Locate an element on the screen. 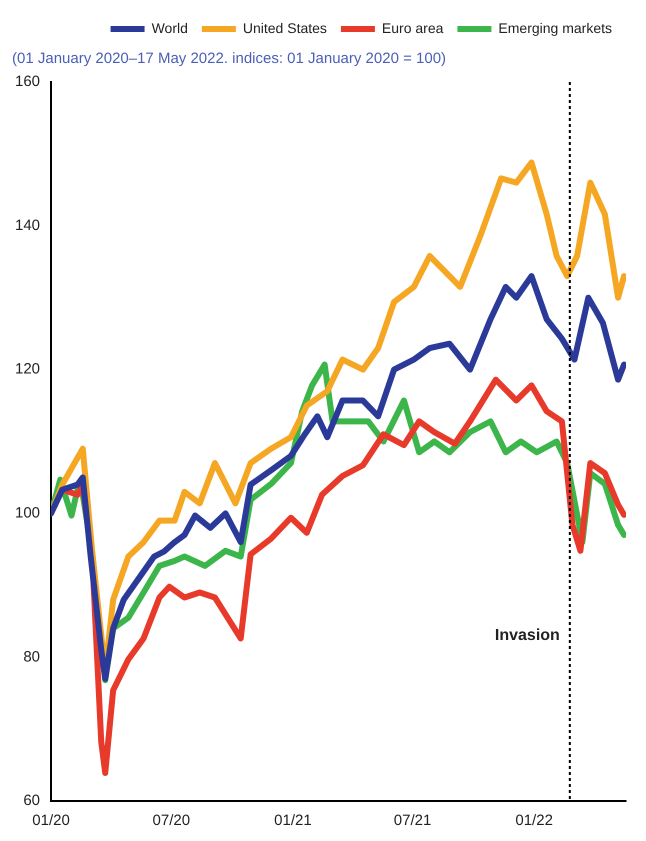 The height and width of the screenshot is (841, 646). y-tick-label: 160 is located at coordinates (27, 81).